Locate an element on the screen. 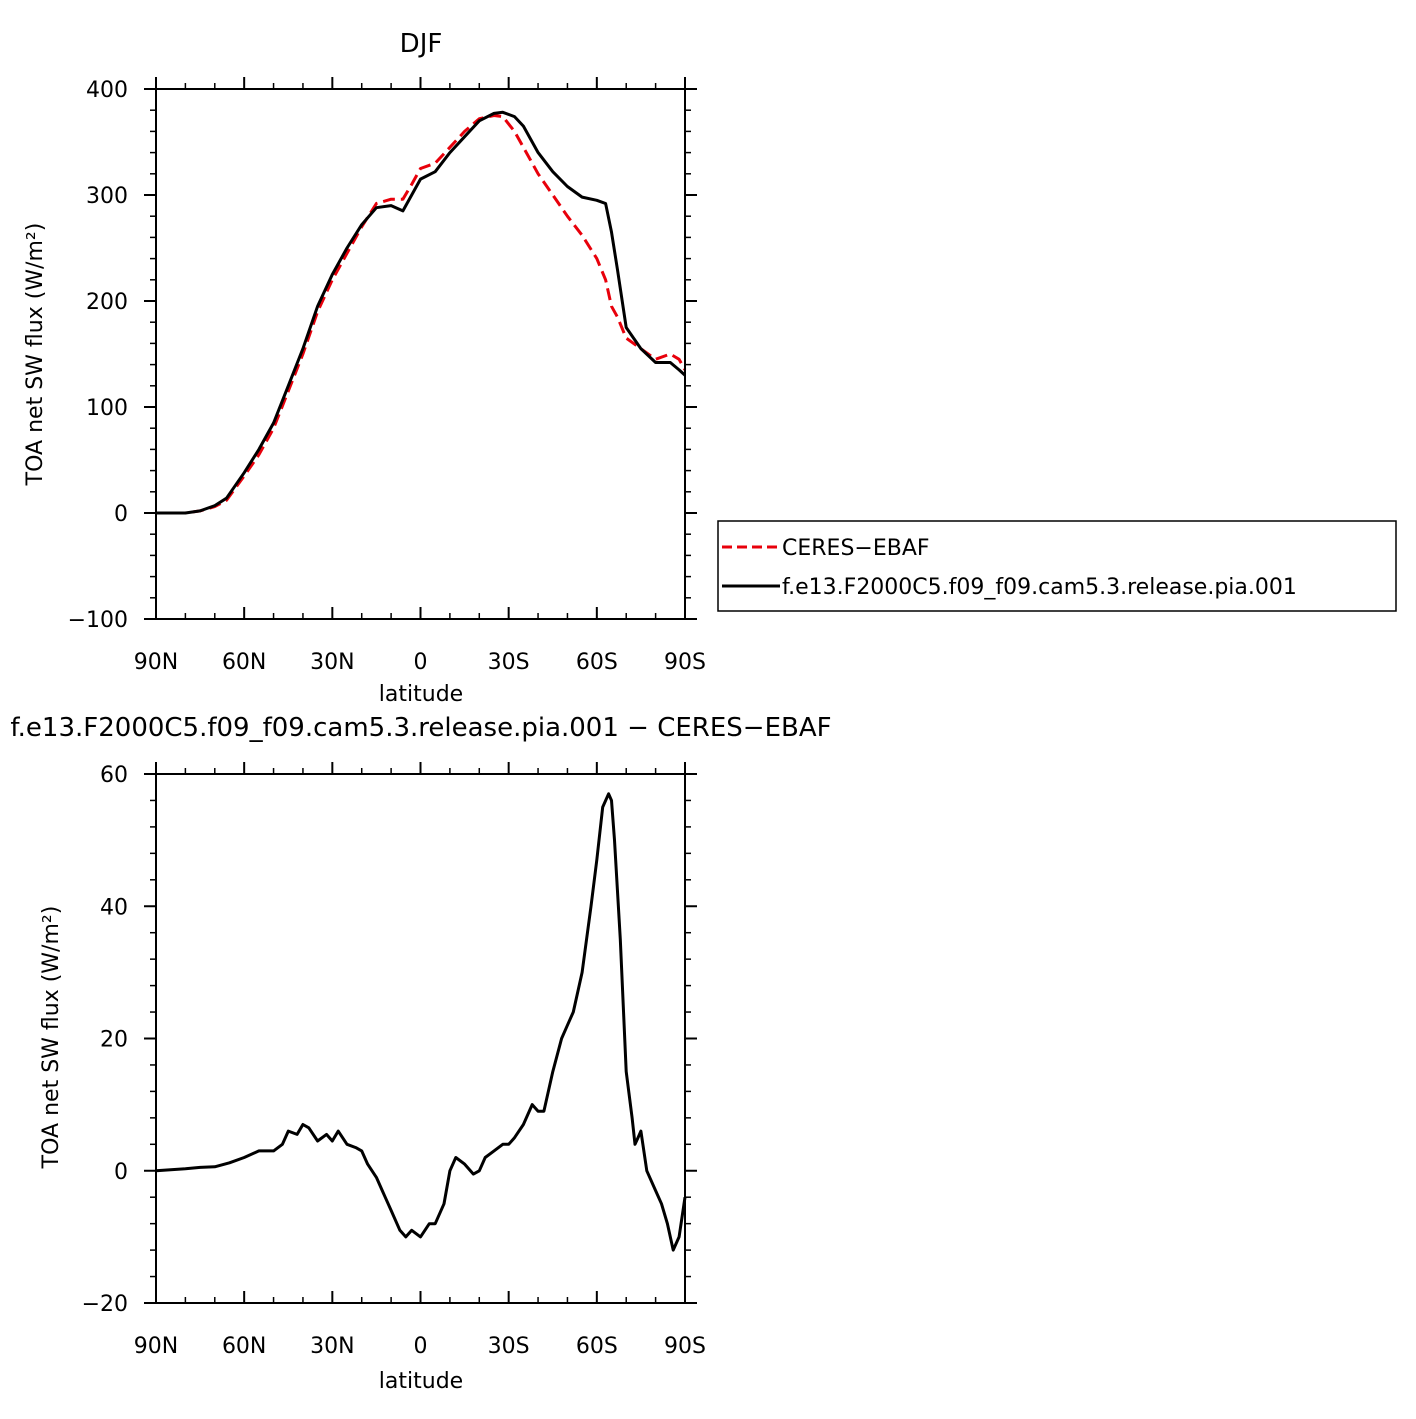 The width and height of the screenshot is (1416, 1419). chart-top-ylabel: TOA net SW flux (W/m²) is located at coordinates (35, 355).